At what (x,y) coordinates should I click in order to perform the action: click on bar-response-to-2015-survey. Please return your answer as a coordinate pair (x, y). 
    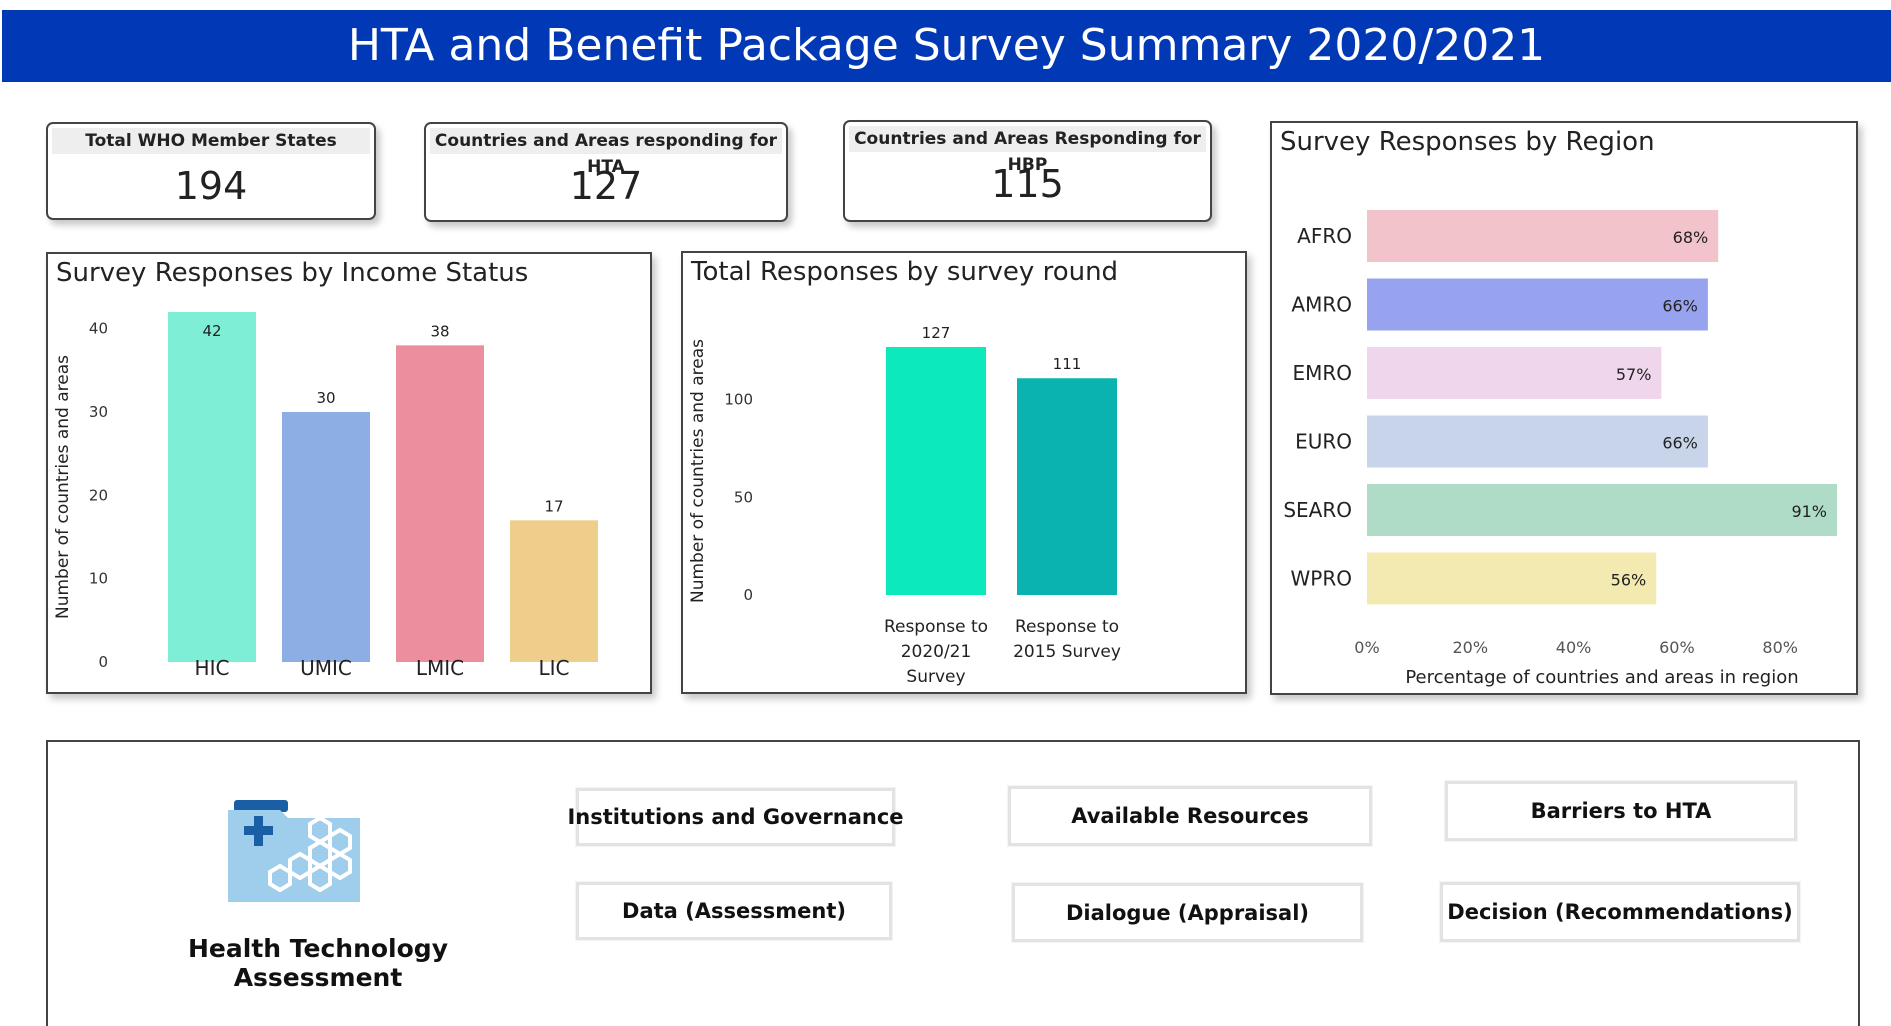
    Looking at the image, I should click on (1067, 486).